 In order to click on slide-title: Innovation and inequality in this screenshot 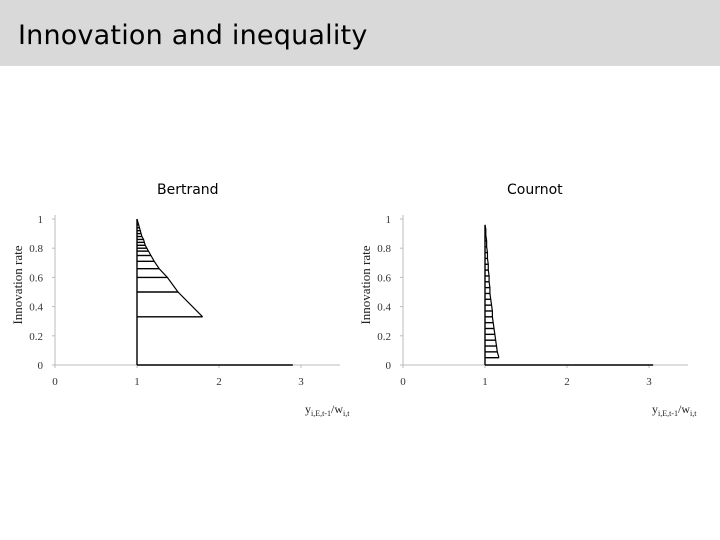, I will do `click(193, 35)`.